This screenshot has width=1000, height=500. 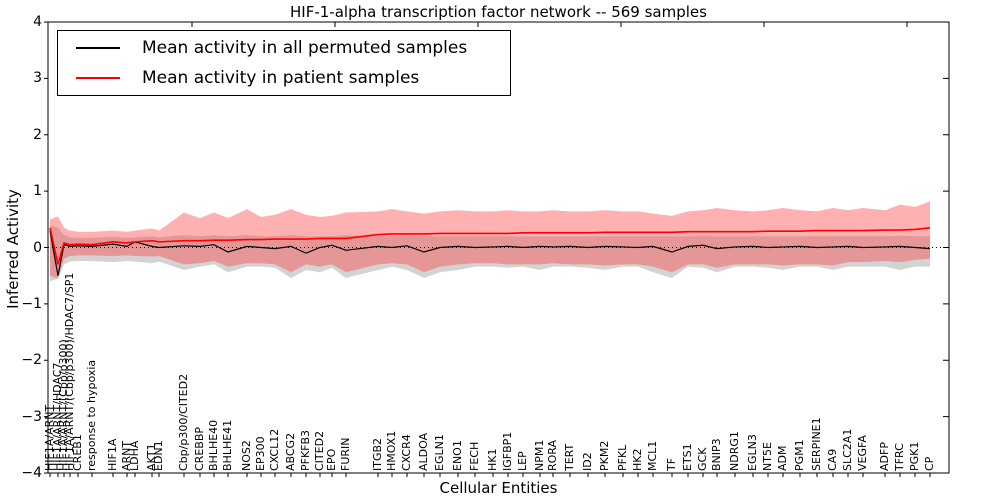 What do you see at coordinates (752, 452) in the screenshot?
I see `x-tick-label: EGLN3` at bounding box center [752, 452].